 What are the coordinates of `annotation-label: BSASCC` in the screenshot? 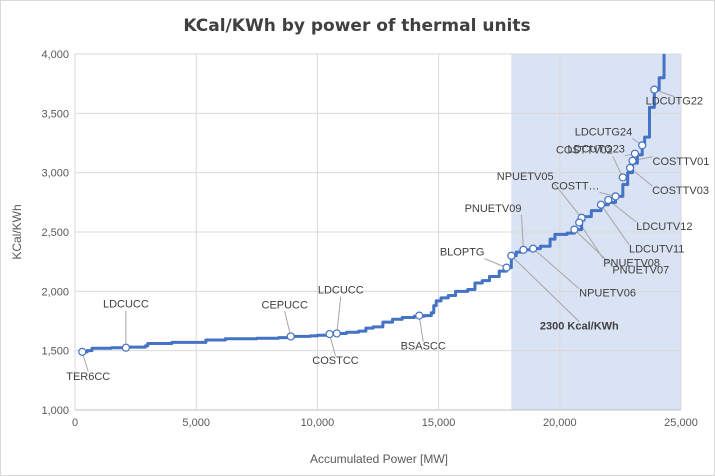 It's located at (423, 347).